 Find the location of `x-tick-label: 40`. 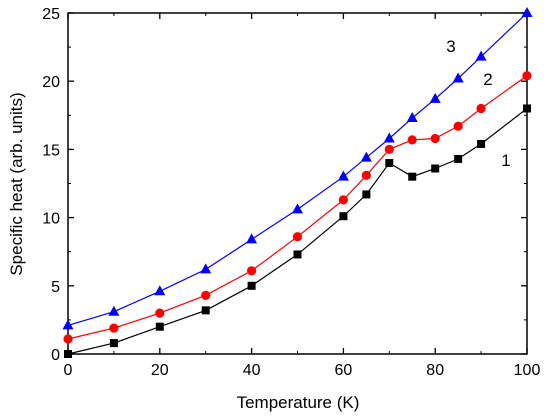

x-tick-label: 40 is located at coordinates (252, 370).